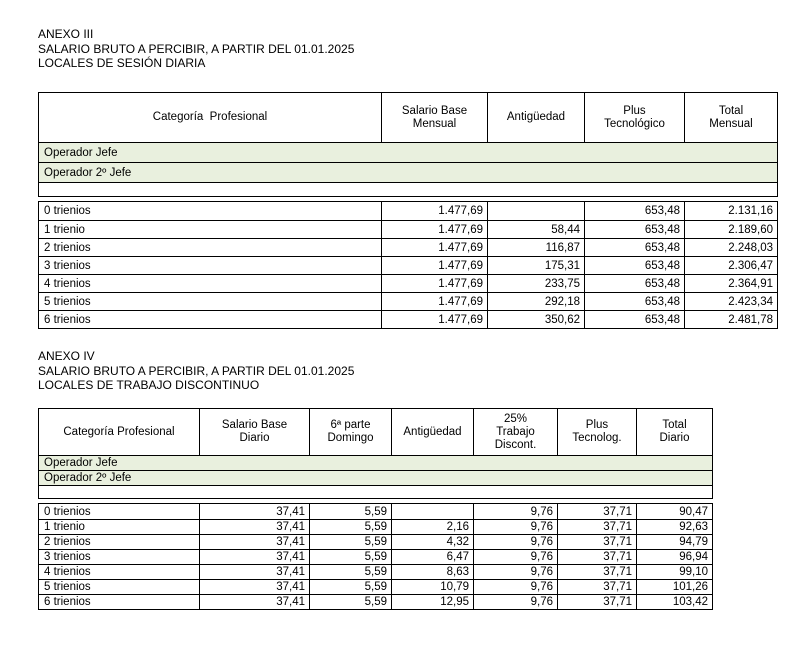 The height and width of the screenshot is (670, 796). I want to click on table-row: 5 trienios 1.477,69 292,18 653,48 2.423,34, so click(408, 301).